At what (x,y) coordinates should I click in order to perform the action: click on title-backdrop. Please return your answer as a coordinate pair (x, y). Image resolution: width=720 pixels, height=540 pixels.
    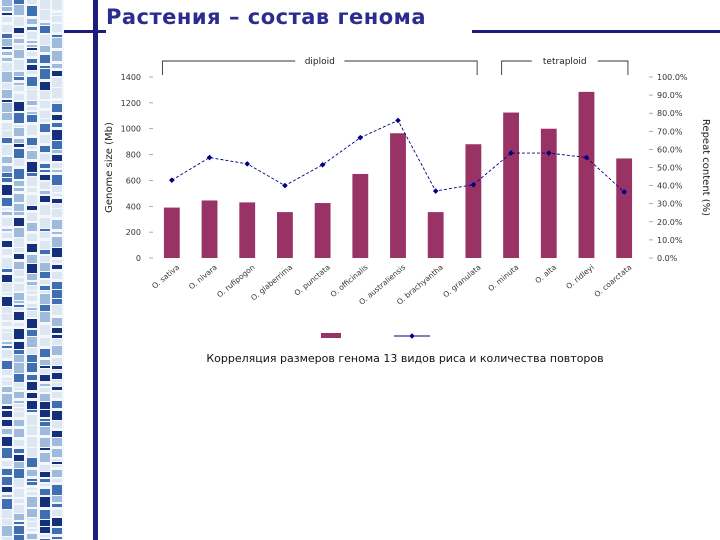
    Looking at the image, I should click on (289, 31).